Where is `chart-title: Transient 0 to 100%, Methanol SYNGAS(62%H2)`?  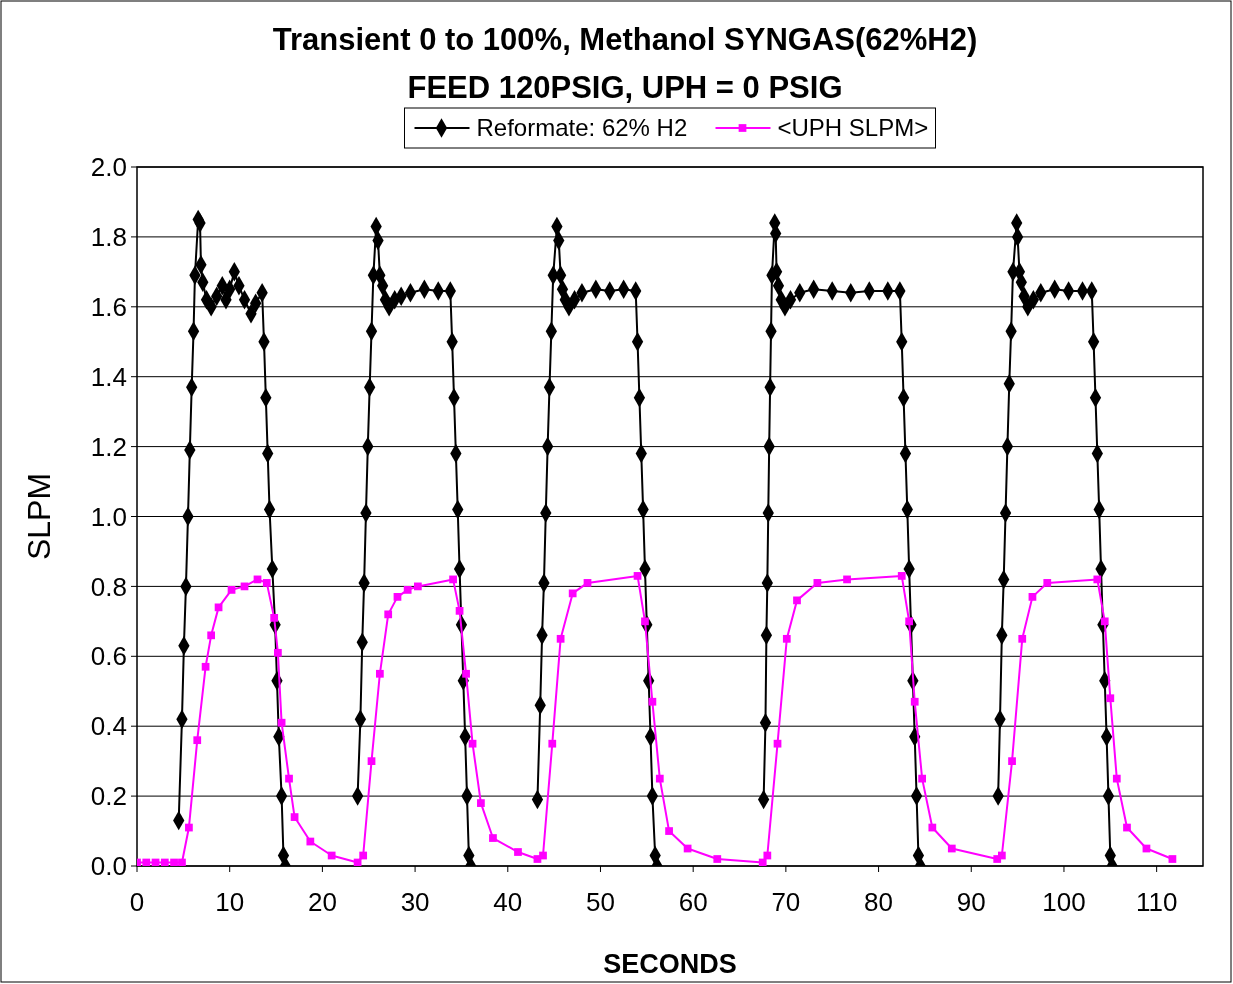 chart-title: Transient 0 to 100%, Methanol SYNGAS(62%H2) is located at coordinates (625, 39).